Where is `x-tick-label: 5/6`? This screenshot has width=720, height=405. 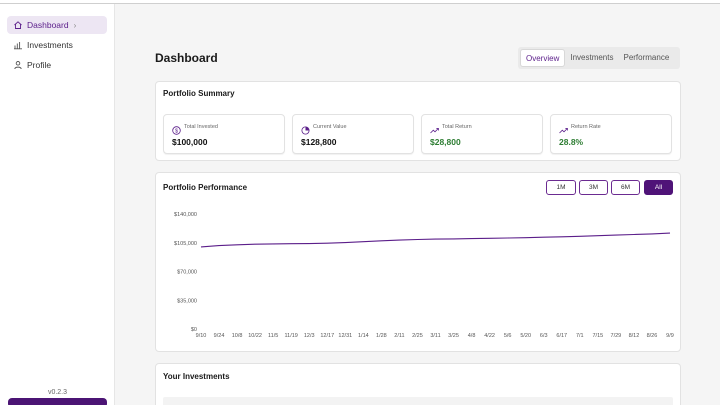 x-tick-label: 5/6 is located at coordinates (508, 336).